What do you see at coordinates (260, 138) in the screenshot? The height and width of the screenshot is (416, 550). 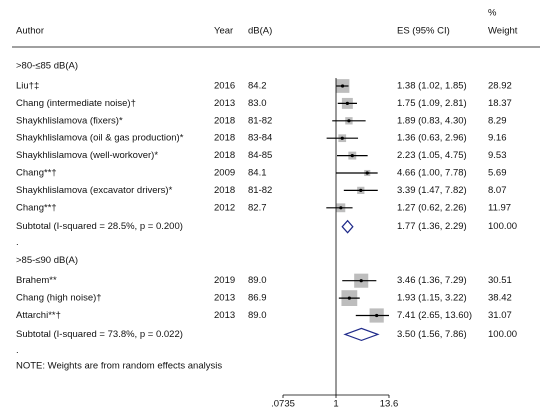 I see `study-db: 83-84` at bounding box center [260, 138].